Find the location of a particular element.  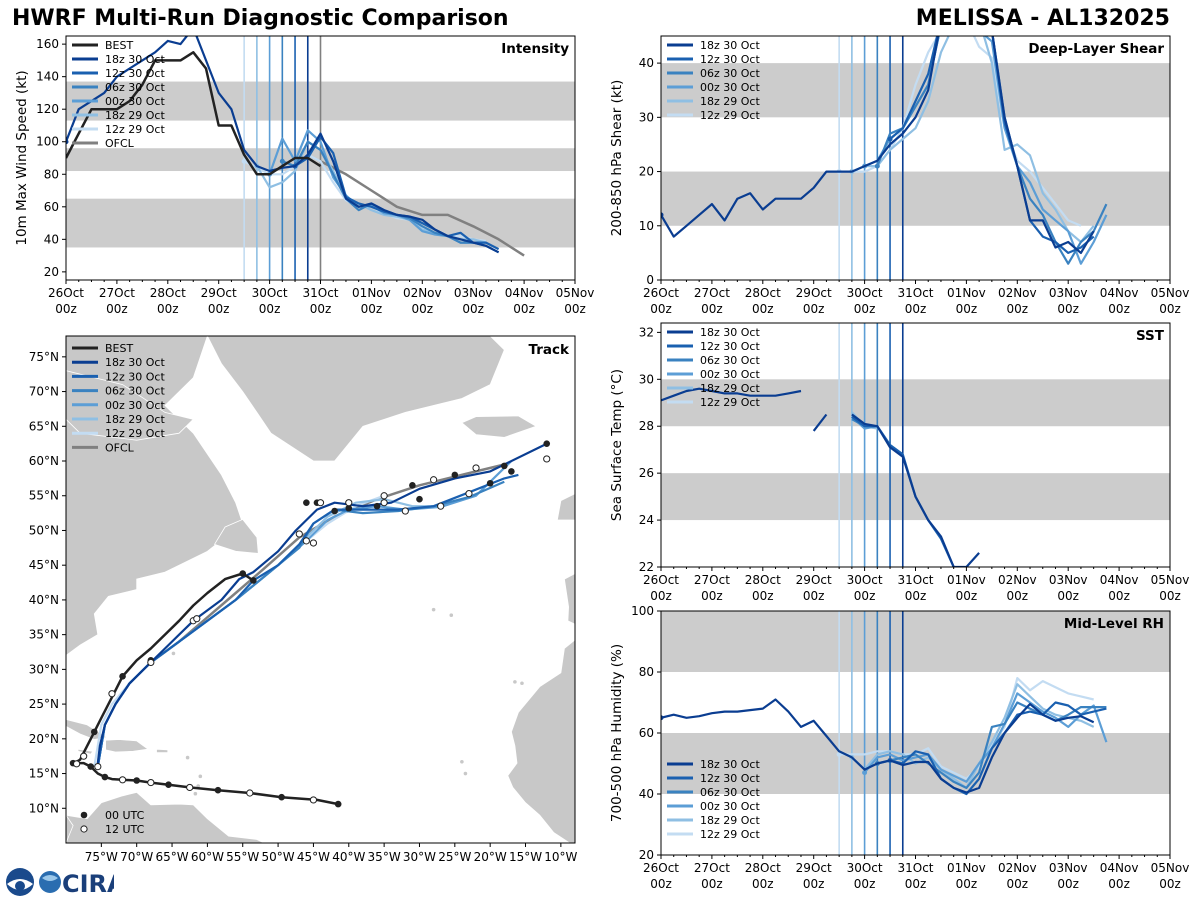

intensity-y-tick-label: 40 is located at coordinates (51, 239).